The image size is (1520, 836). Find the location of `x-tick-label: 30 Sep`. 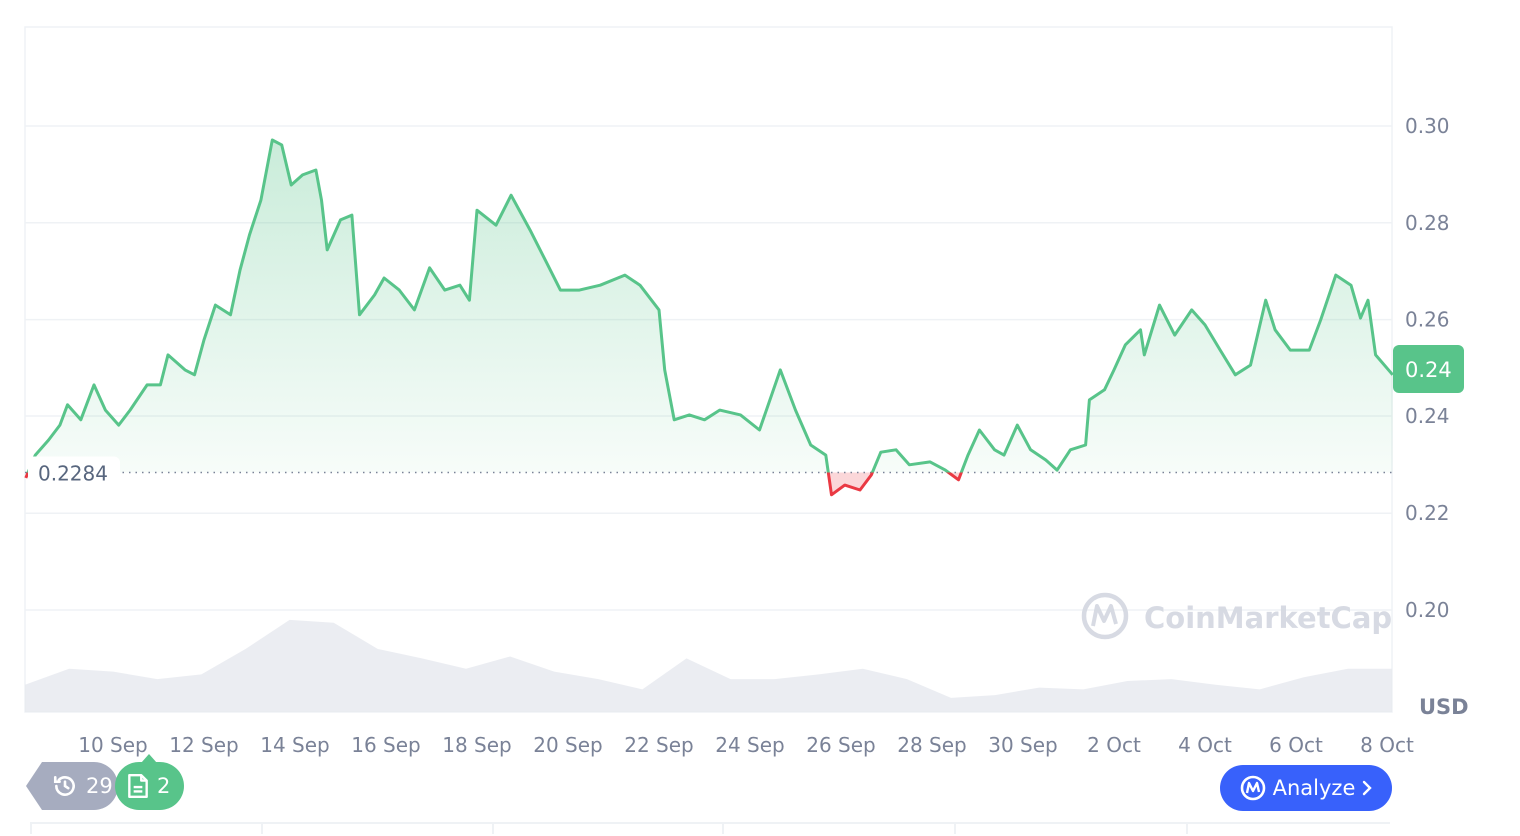

x-tick-label: 30 Sep is located at coordinates (1023, 745).